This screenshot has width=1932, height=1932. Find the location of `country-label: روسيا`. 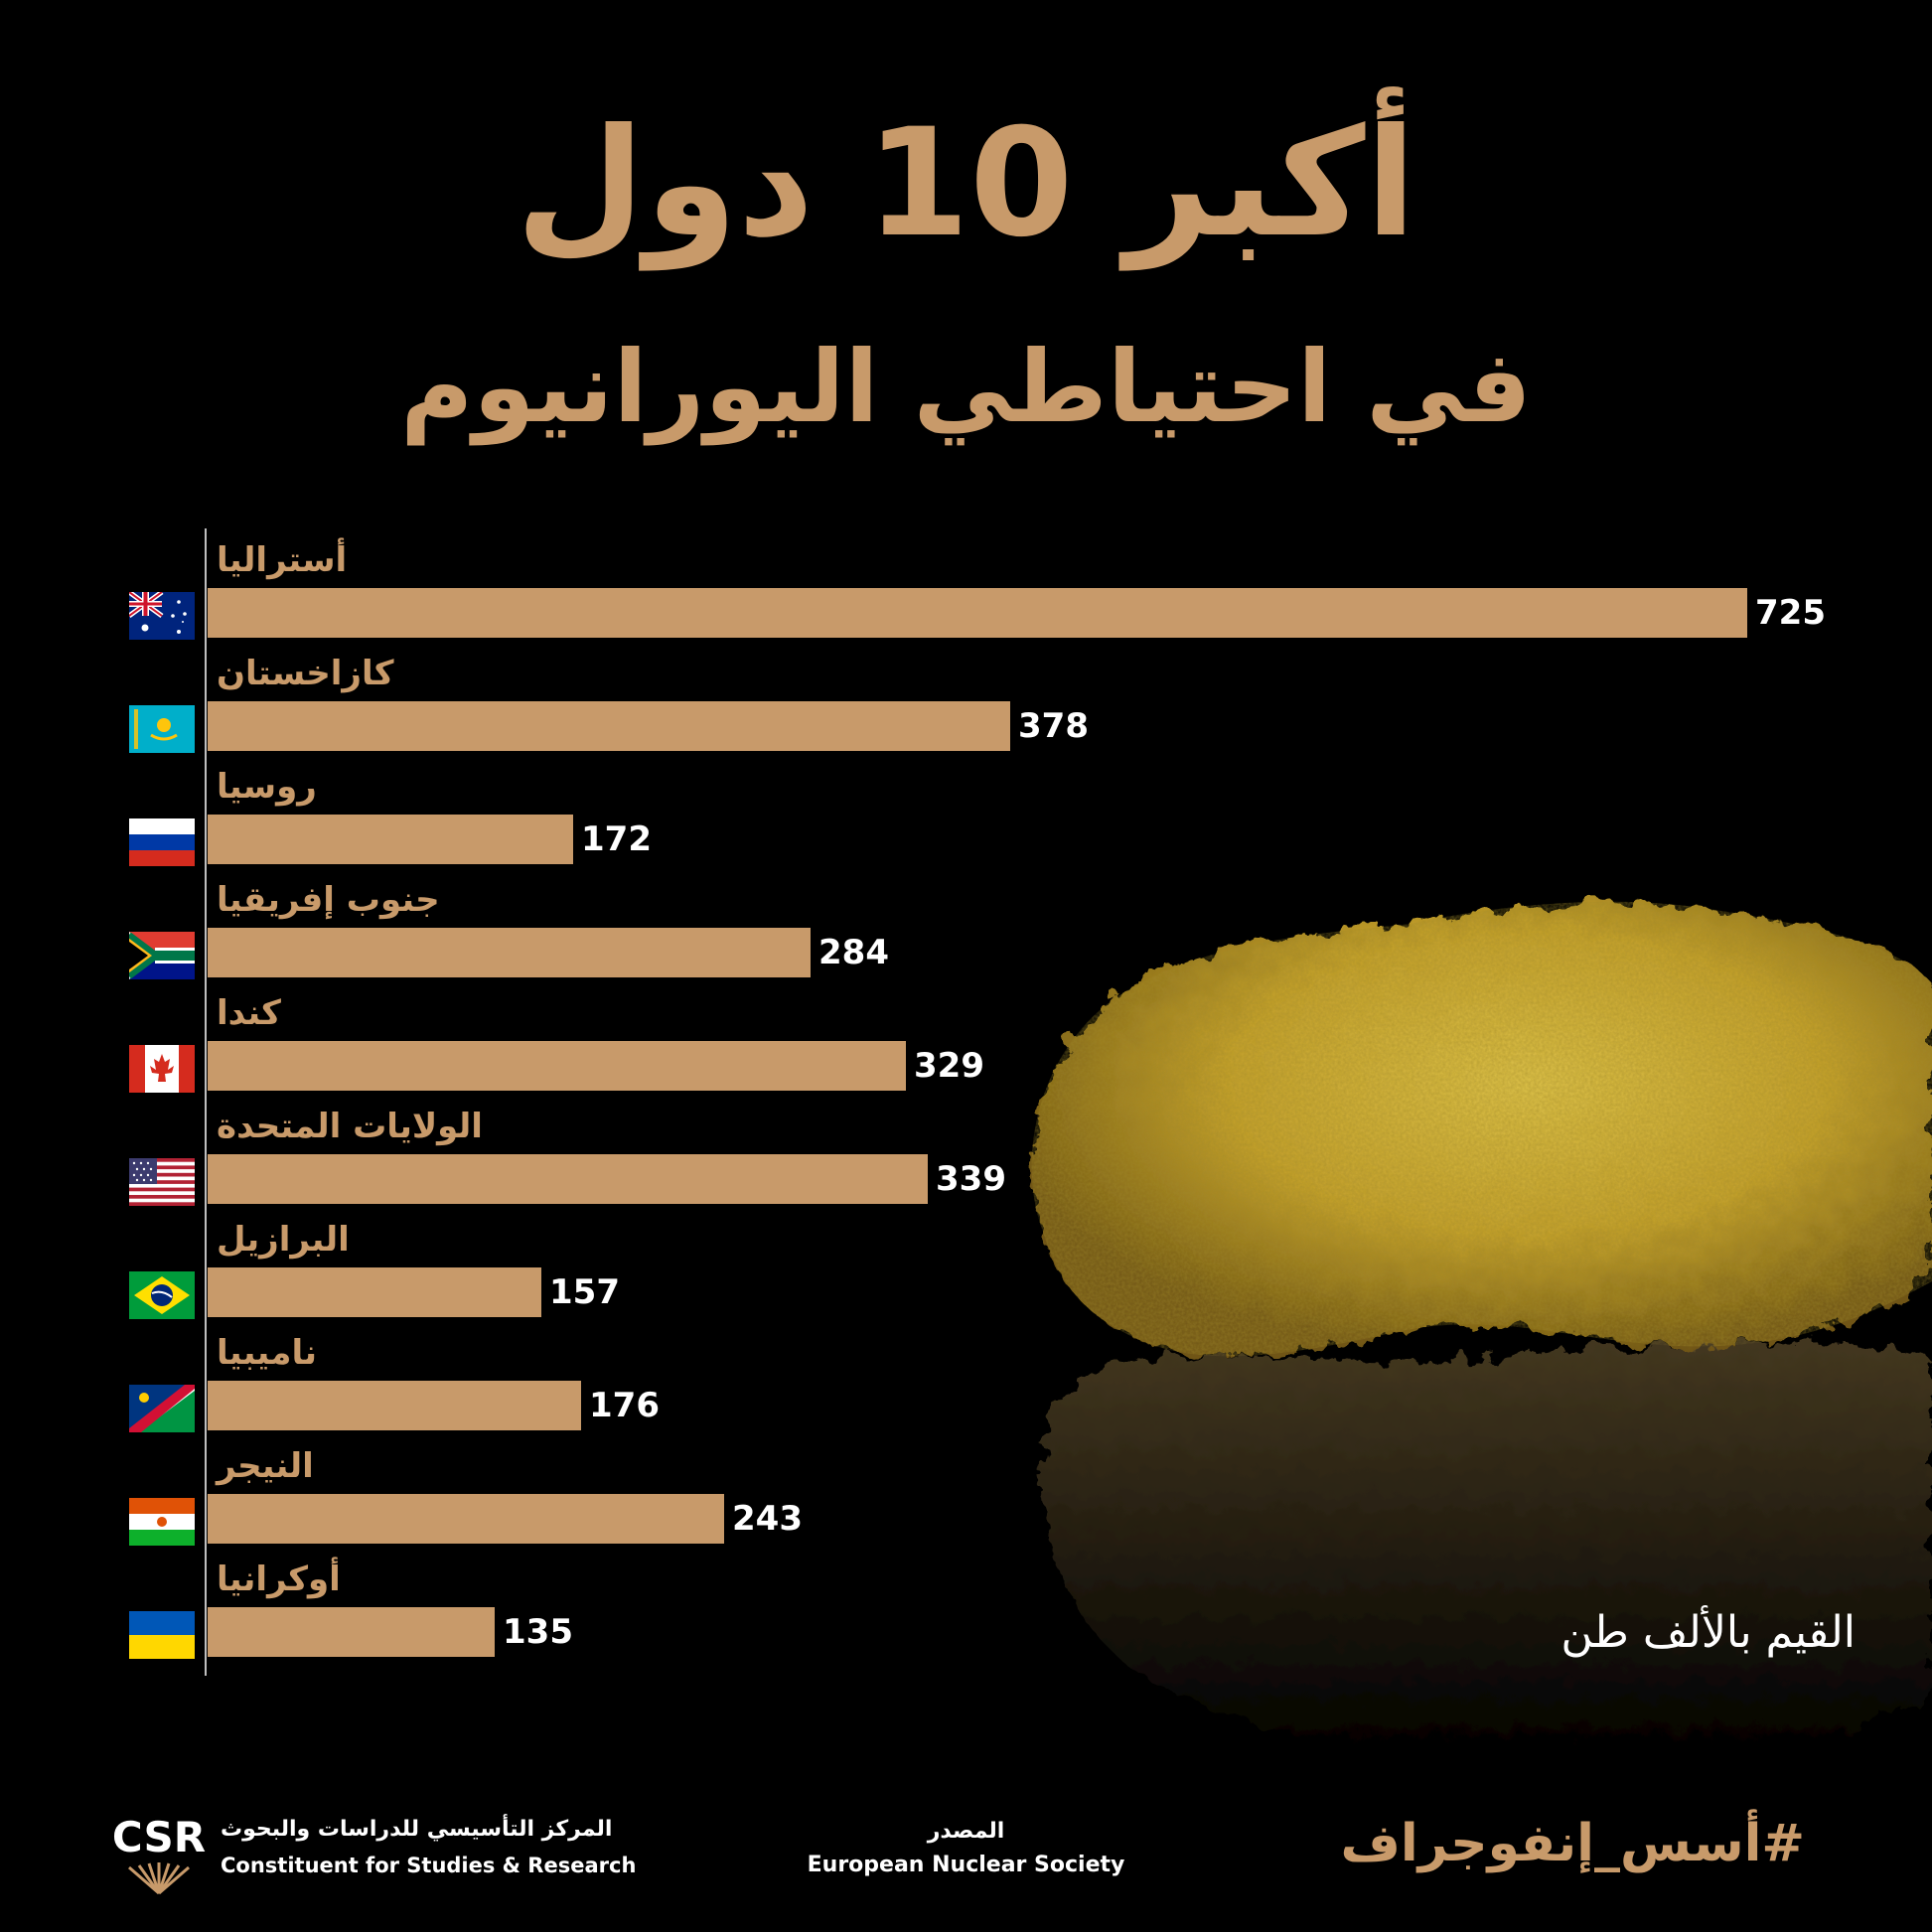

country-label: روسيا is located at coordinates (267, 787).